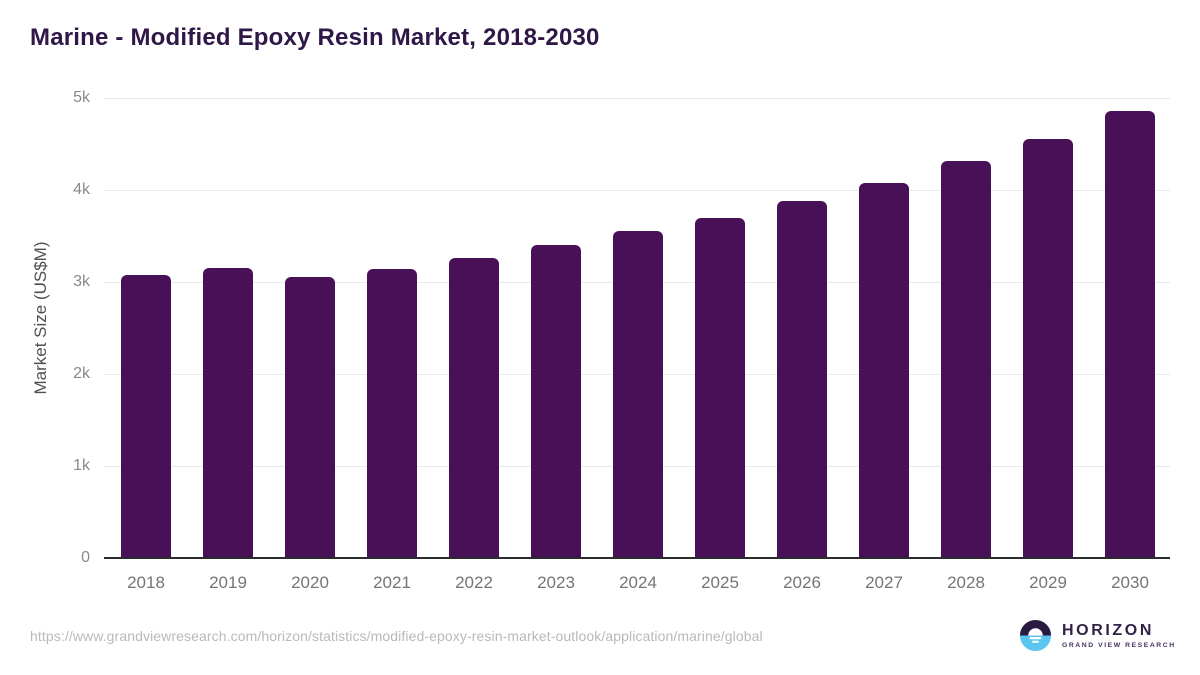 This screenshot has width=1200, height=675. Describe the element at coordinates (1119, 645) in the screenshot. I see `logo-tagline: GRAND VIEW RESEARCH` at that location.